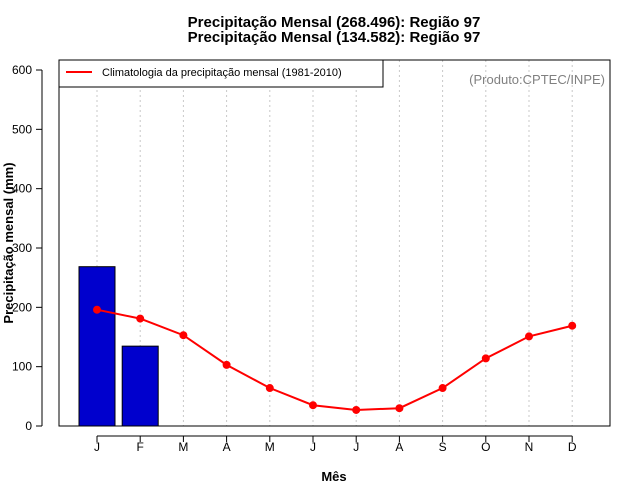  I want to click on y-tick-label: 300, so click(22, 248).